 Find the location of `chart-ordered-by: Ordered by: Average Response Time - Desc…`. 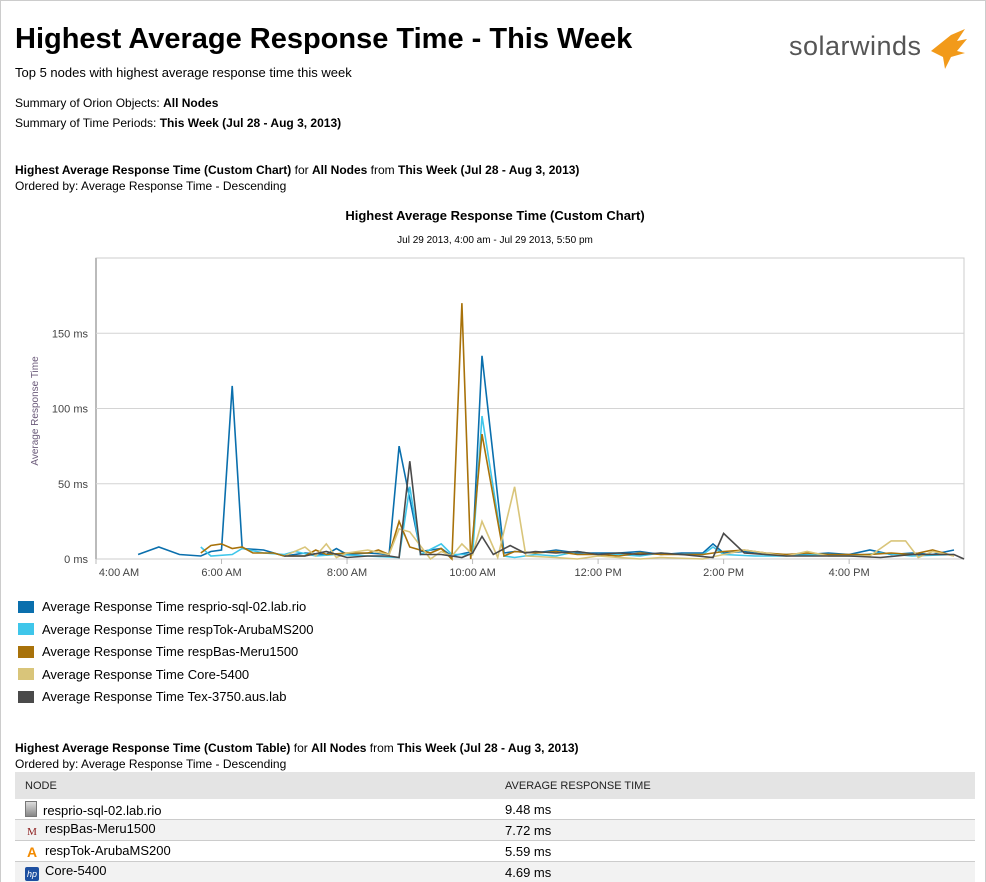

chart-ordered-by: Ordered by: Average Response Time - Desc… is located at coordinates (150, 186).